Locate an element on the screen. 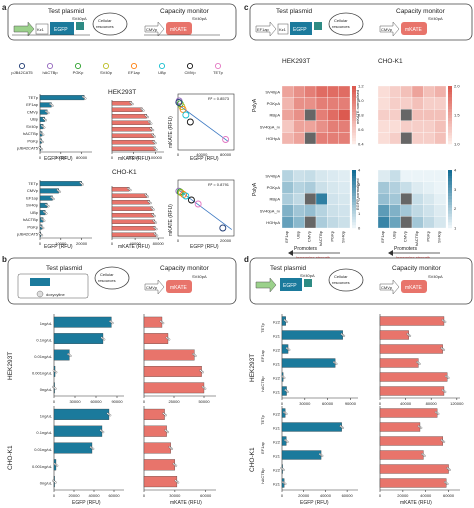 This screenshot has width=474, height=508. heatmap-c-hek-mkate is located at coordinates (316, 115).